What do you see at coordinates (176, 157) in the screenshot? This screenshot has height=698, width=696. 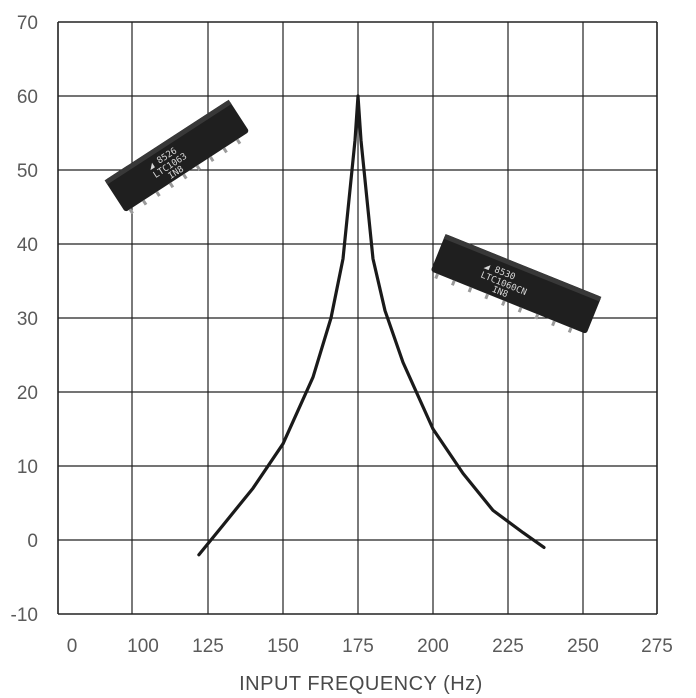 I see `ic-chip-left: ◢ 8526 LTC1063 IN8` at bounding box center [176, 157].